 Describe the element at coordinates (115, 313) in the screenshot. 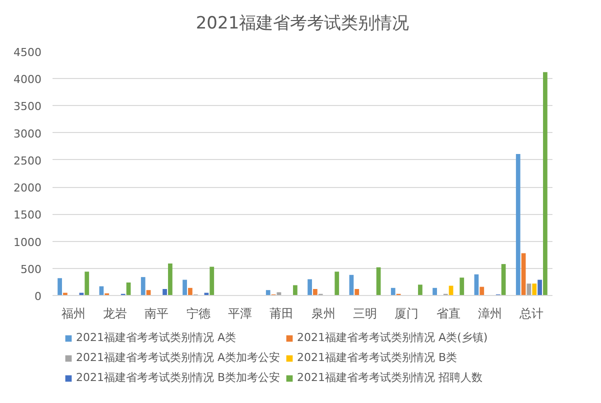

I see `x-tick-label: 龙岩` at that location.